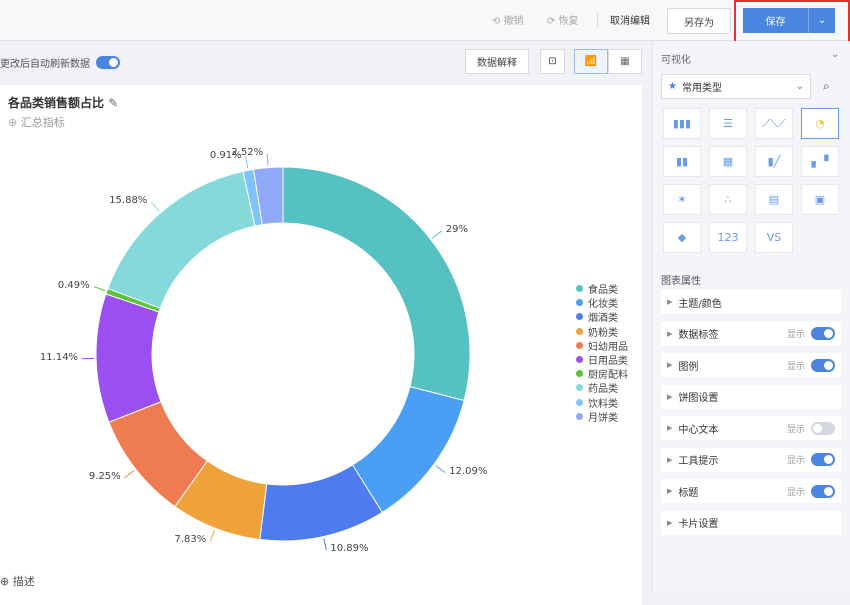 The width and height of the screenshot is (850, 605). I want to click on undo-label: 撤销, so click(514, 21).